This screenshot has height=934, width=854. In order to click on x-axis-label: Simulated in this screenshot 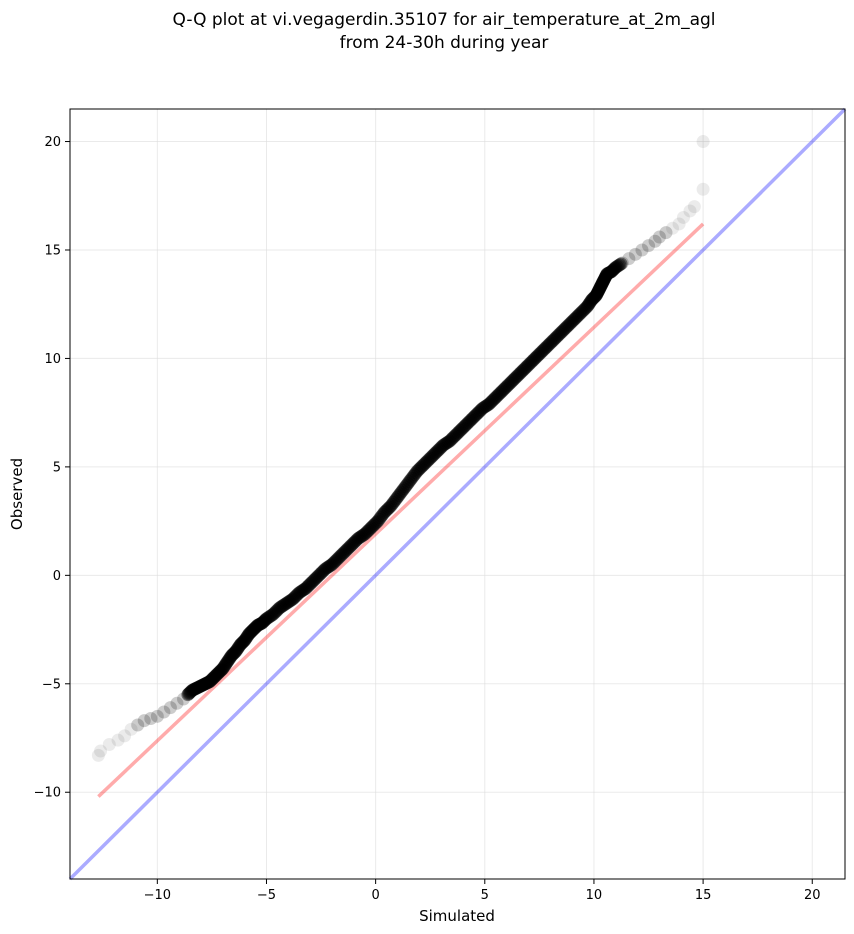, I will do `click(457, 916)`.